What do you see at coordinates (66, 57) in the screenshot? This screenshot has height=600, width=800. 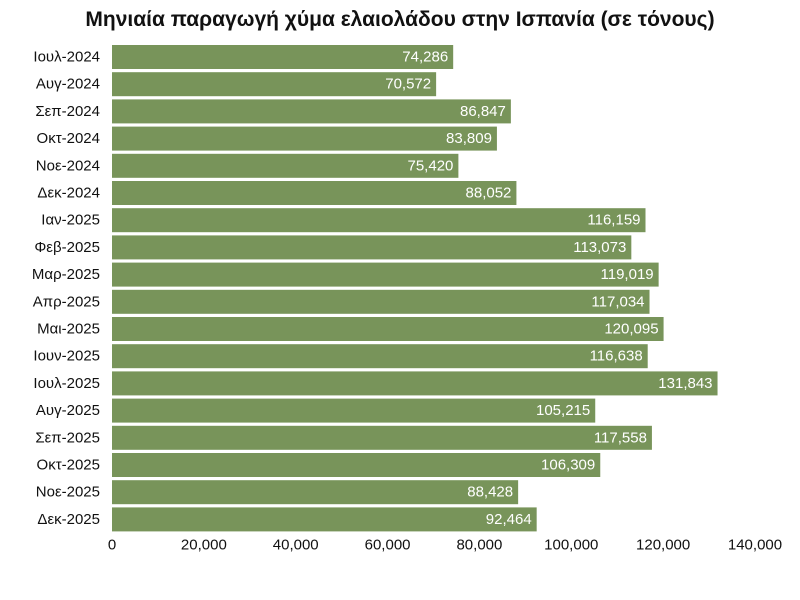 I see `category-label: Ιουλ-2024` at bounding box center [66, 57].